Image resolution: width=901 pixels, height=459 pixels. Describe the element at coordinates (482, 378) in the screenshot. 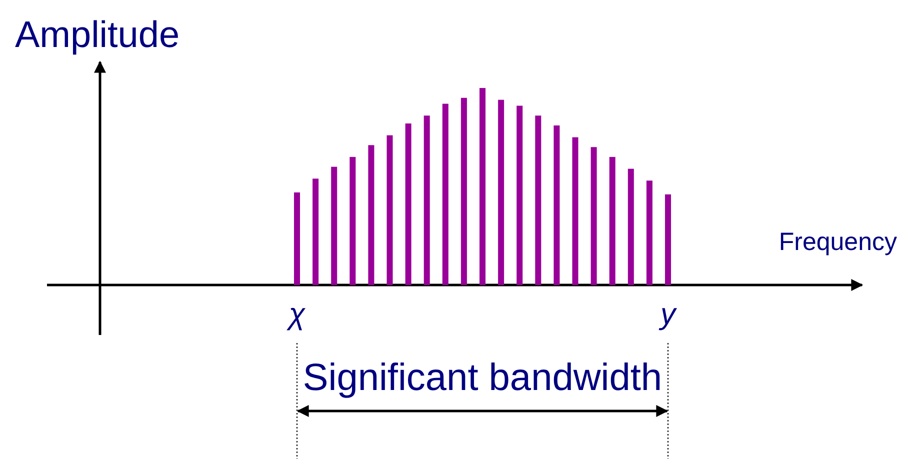

I see `text: Significant bandwidth` at that location.